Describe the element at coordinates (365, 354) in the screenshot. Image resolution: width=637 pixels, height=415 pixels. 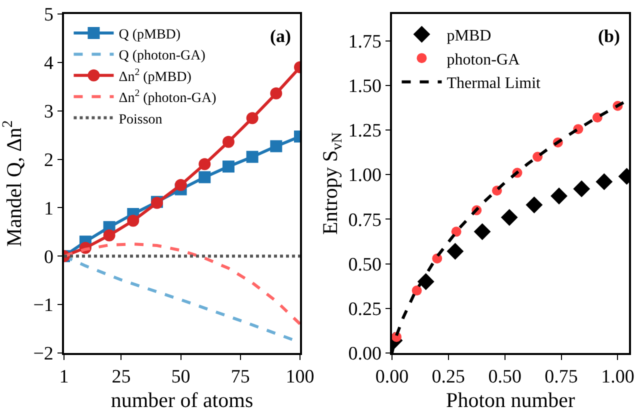
I see `y-tick-label: 0.00` at that location.